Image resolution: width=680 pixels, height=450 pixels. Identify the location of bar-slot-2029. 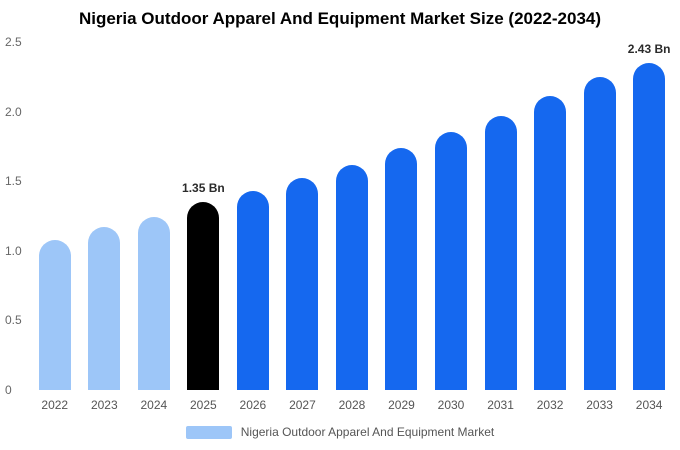
(402, 216).